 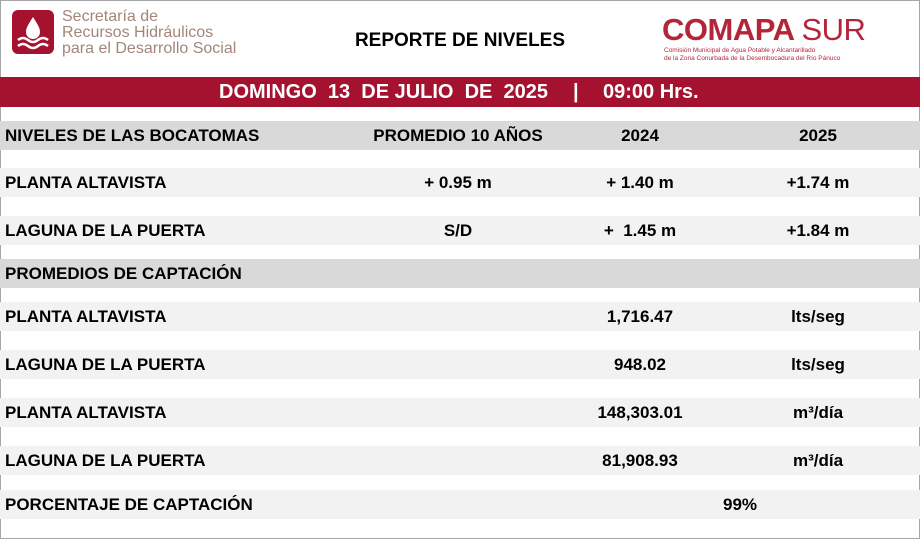 What do you see at coordinates (460, 412) in the screenshot?
I see `capture-row: PLANTA ALTAVISTA 148,303.01 m³/día` at bounding box center [460, 412].